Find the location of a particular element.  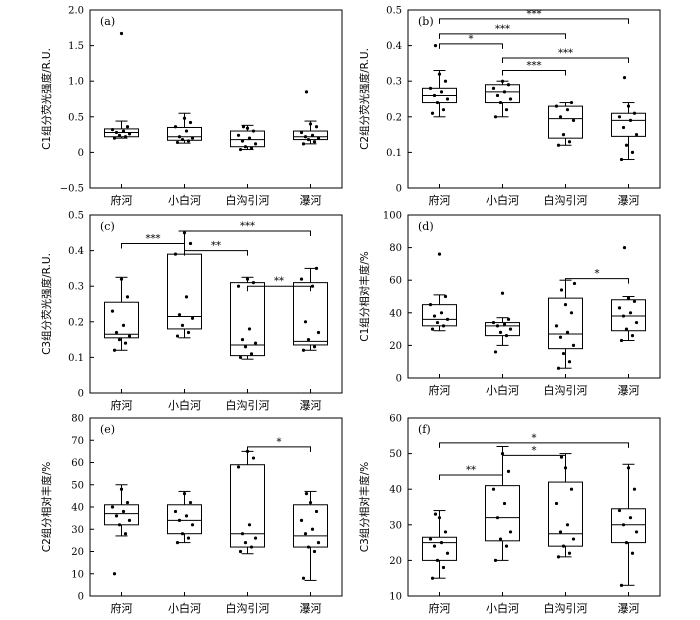

y-tick-label: 0.2 is located at coordinates (394, 117).